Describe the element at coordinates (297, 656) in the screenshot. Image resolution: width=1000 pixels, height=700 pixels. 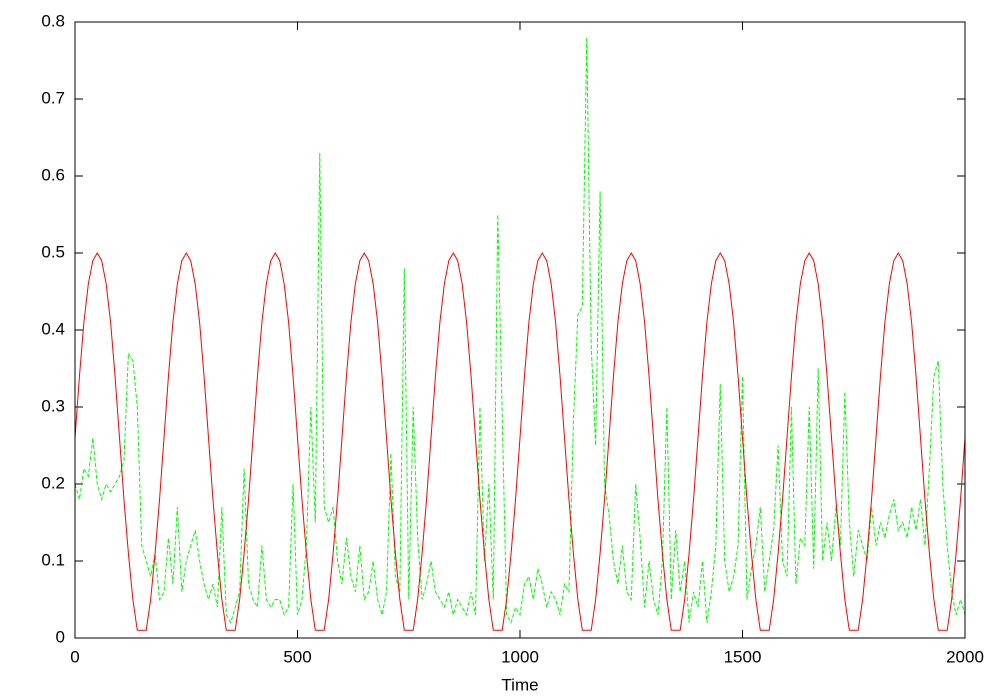
I see `x-tick-label: 500` at that location.